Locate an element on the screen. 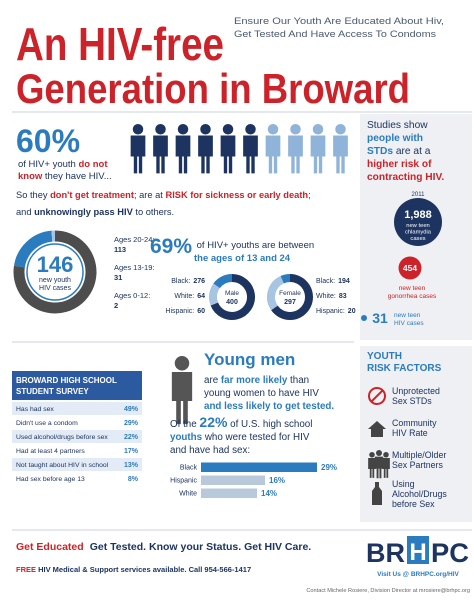  race-label: Black: 276 is located at coordinates (188, 281).